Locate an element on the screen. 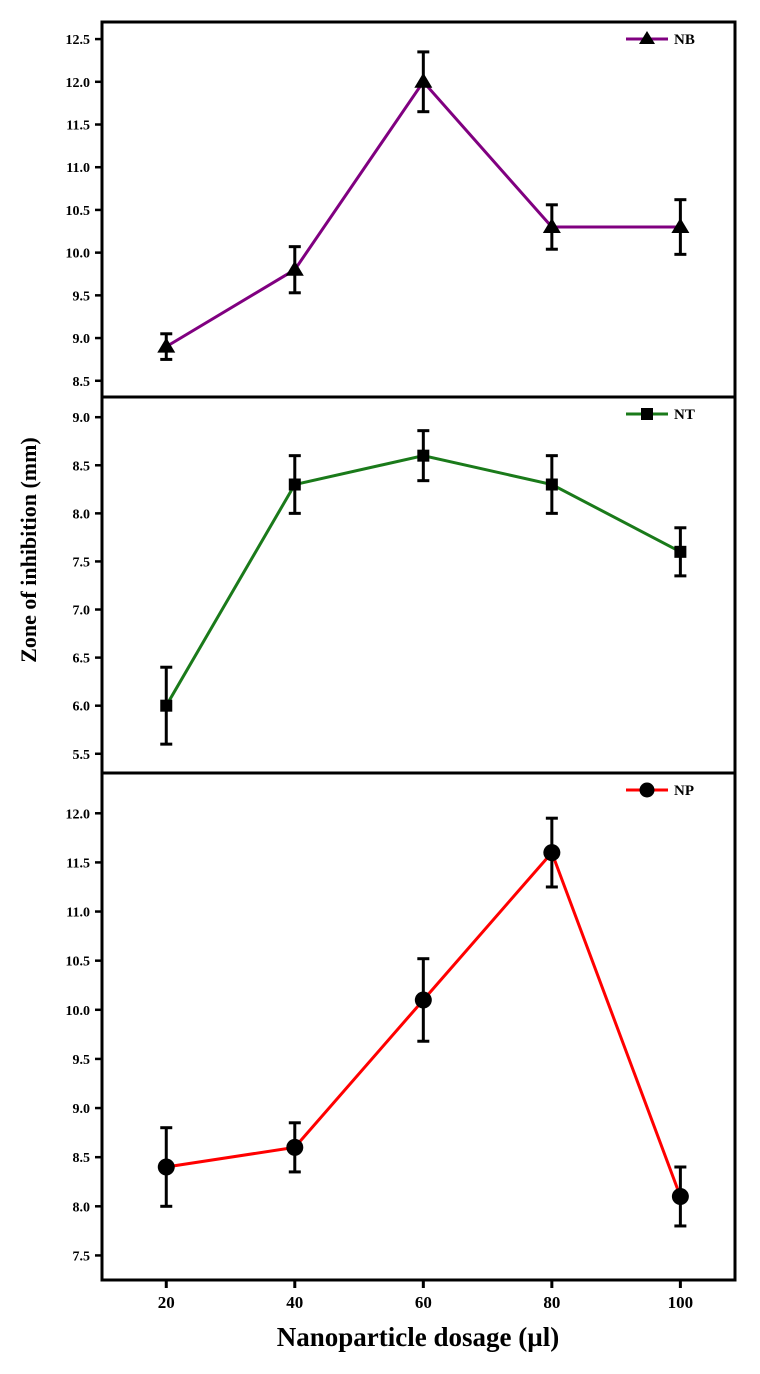 Image resolution: width=760 pixels, height=1374 pixels. y-axis-label: Zone of inhibition (mm) is located at coordinates (28, 550).